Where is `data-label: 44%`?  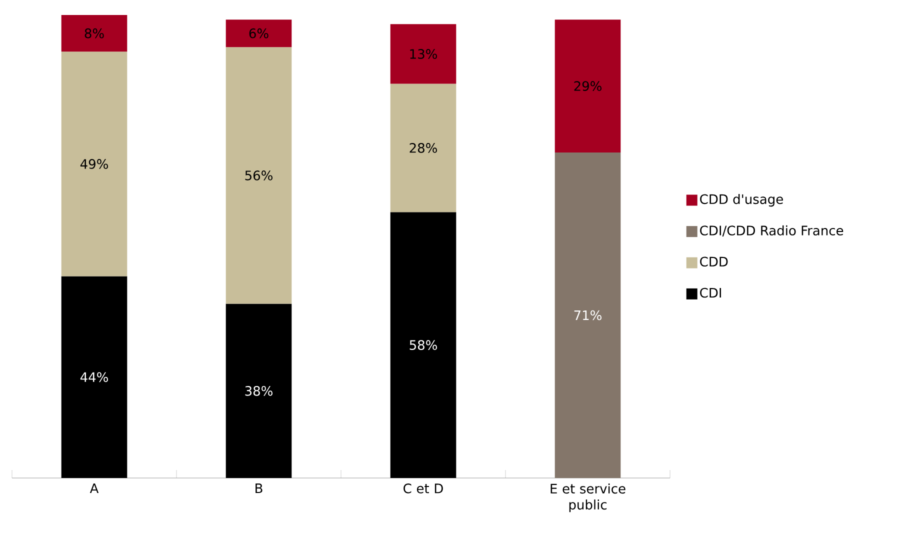
data-label: 44% is located at coordinates (94, 377).